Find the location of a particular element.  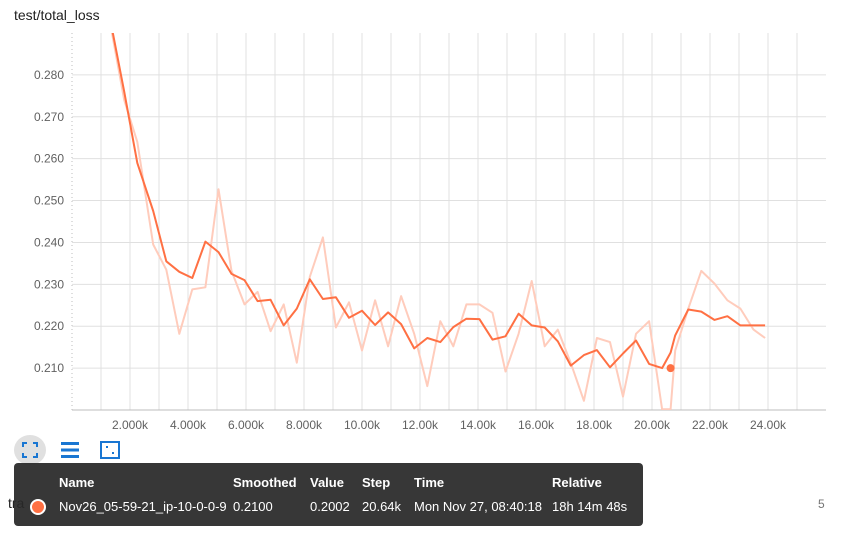

toggle-log-scale-button is located at coordinates (70, 450).